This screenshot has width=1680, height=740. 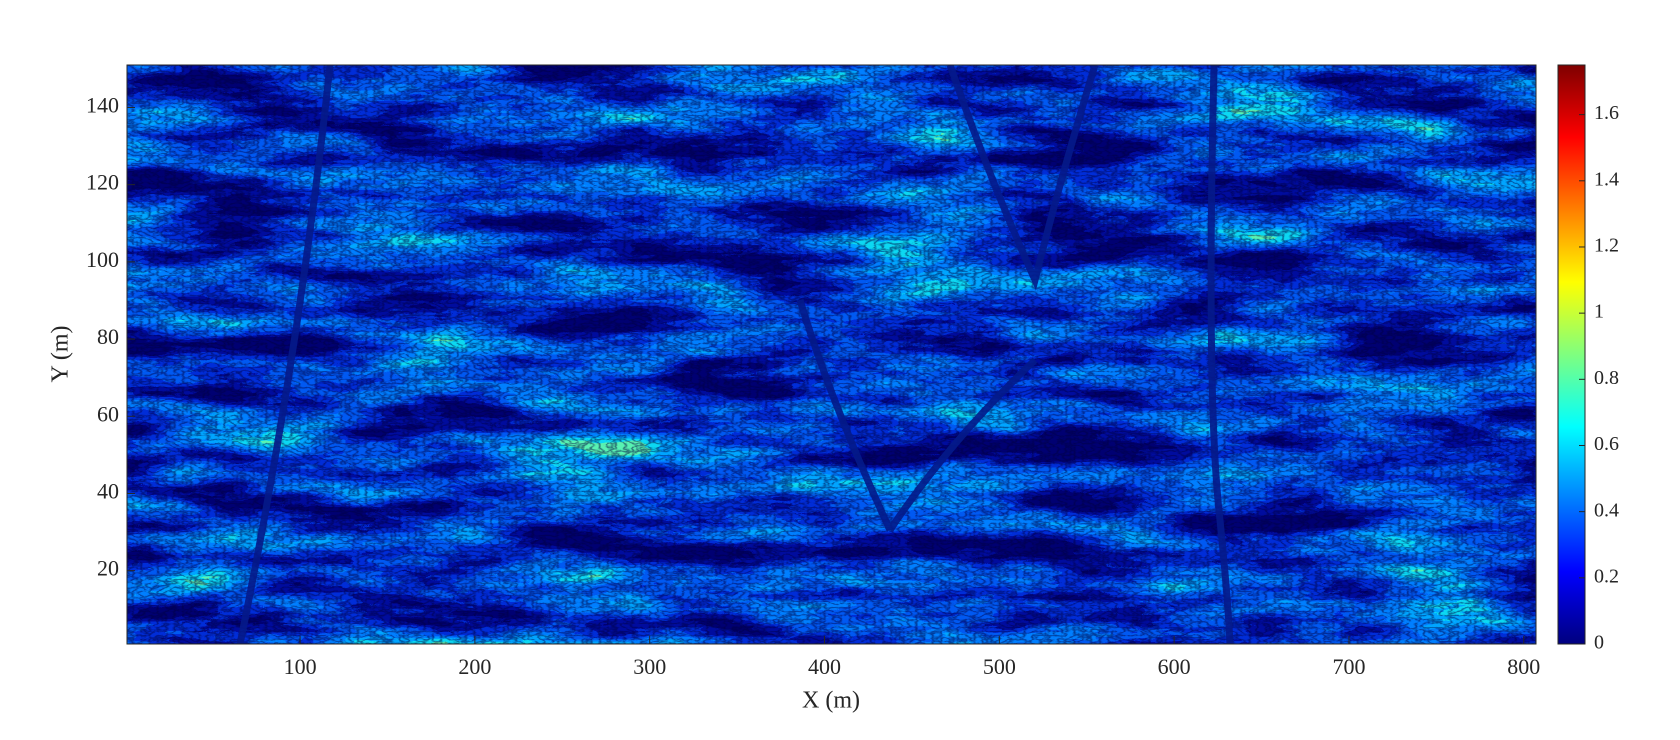 What do you see at coordinates (1606, 246) in the screenshot?
I see `colorbar-tick-label: 1.2` at bounding box center [1606, 246].